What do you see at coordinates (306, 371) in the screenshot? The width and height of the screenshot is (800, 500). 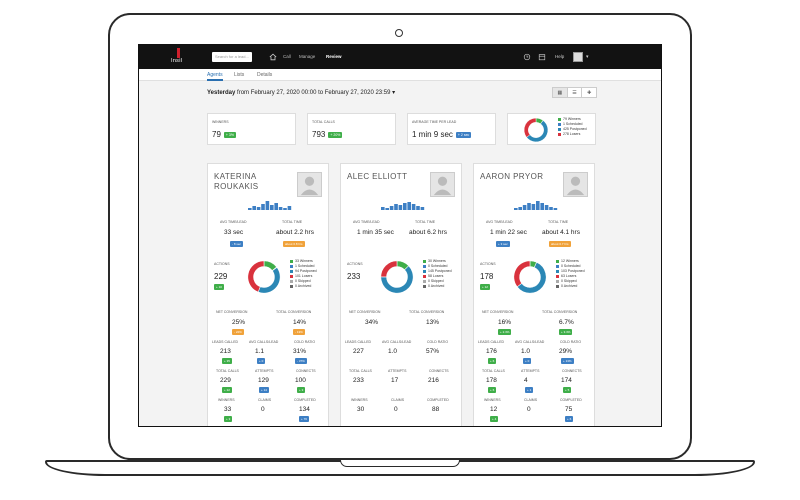 I see `connects-label: CONNECTS` at bounding box center [306, 371].